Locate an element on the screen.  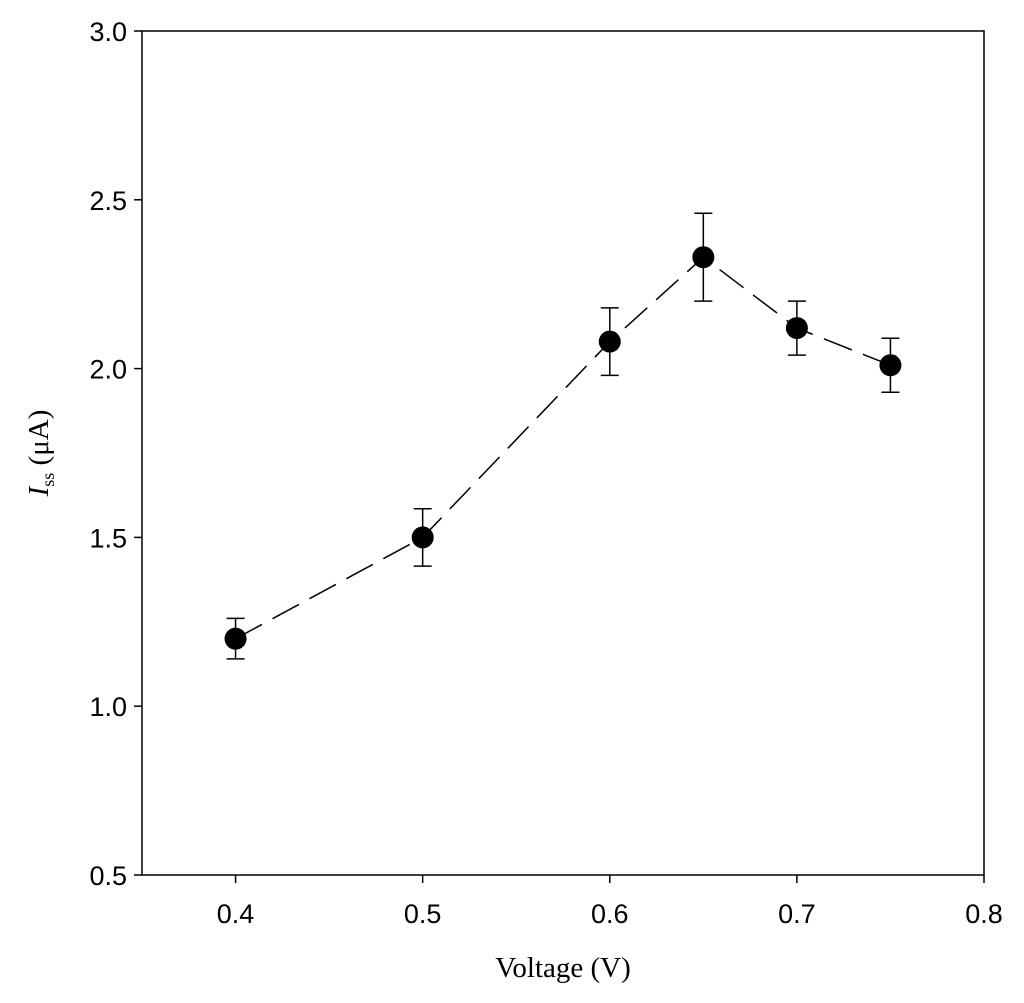
y-tick-label: 2.0 is located at coordinates (108, 370).